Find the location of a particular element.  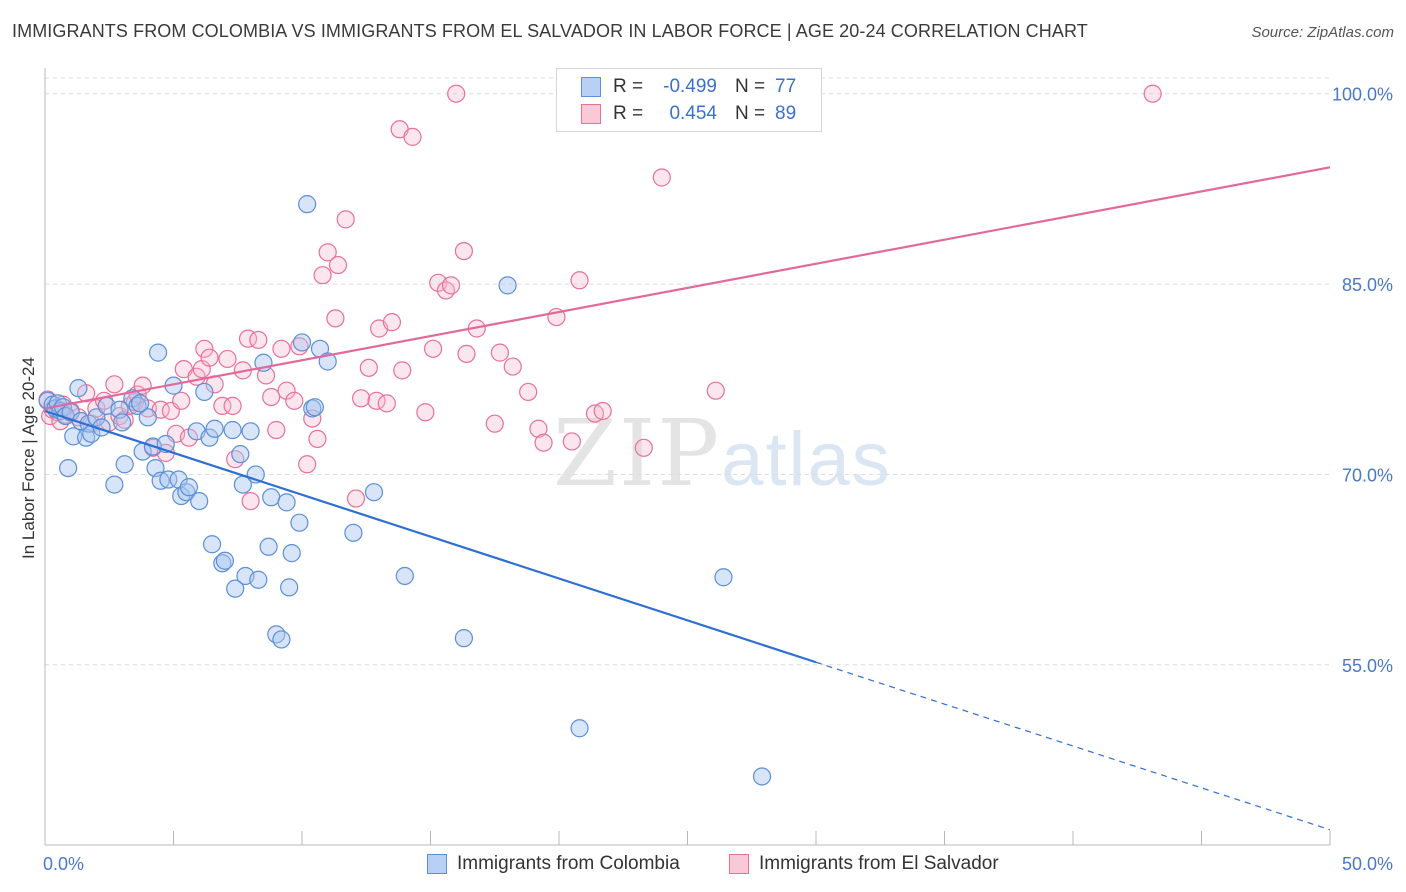

bottom-legend-label-colombia: Immigrants from Colombia is located at coordinates (568, 863).